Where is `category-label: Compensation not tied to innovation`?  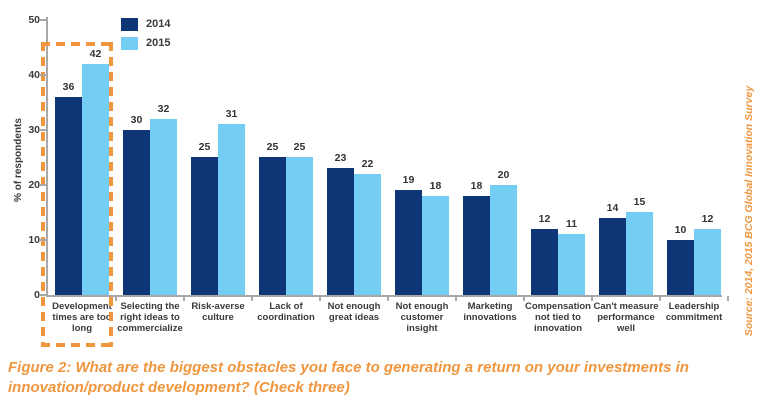
category-label: Compensation not tied to innovation is located at coordinates (558, 318).